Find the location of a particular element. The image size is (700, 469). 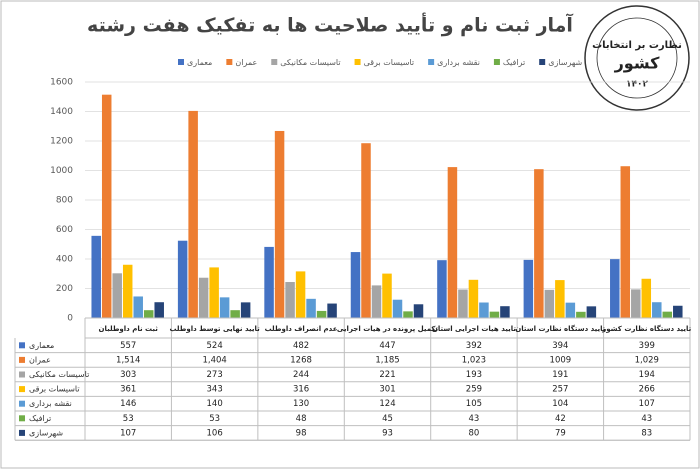

table-cell: 140 is located at coordinates (215, 404).